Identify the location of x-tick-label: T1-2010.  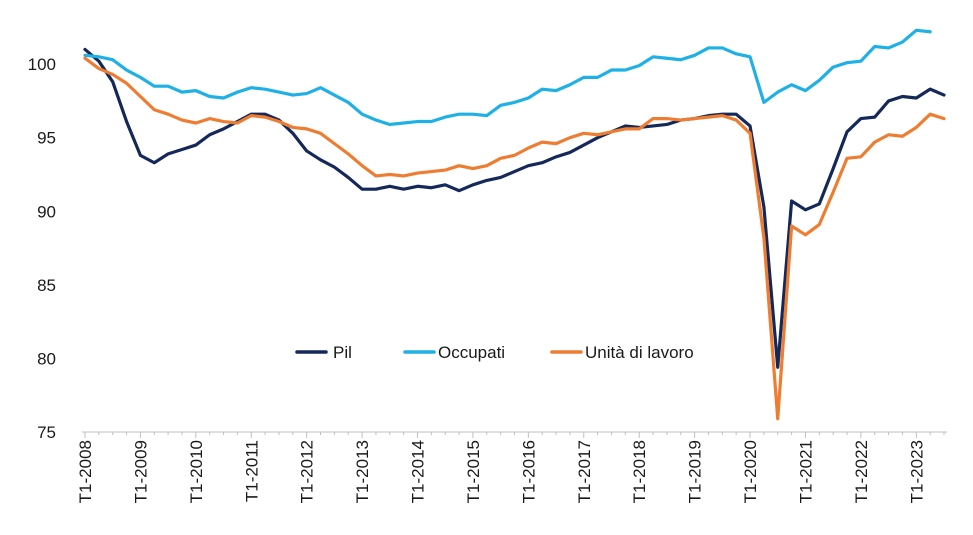
(196, 471).